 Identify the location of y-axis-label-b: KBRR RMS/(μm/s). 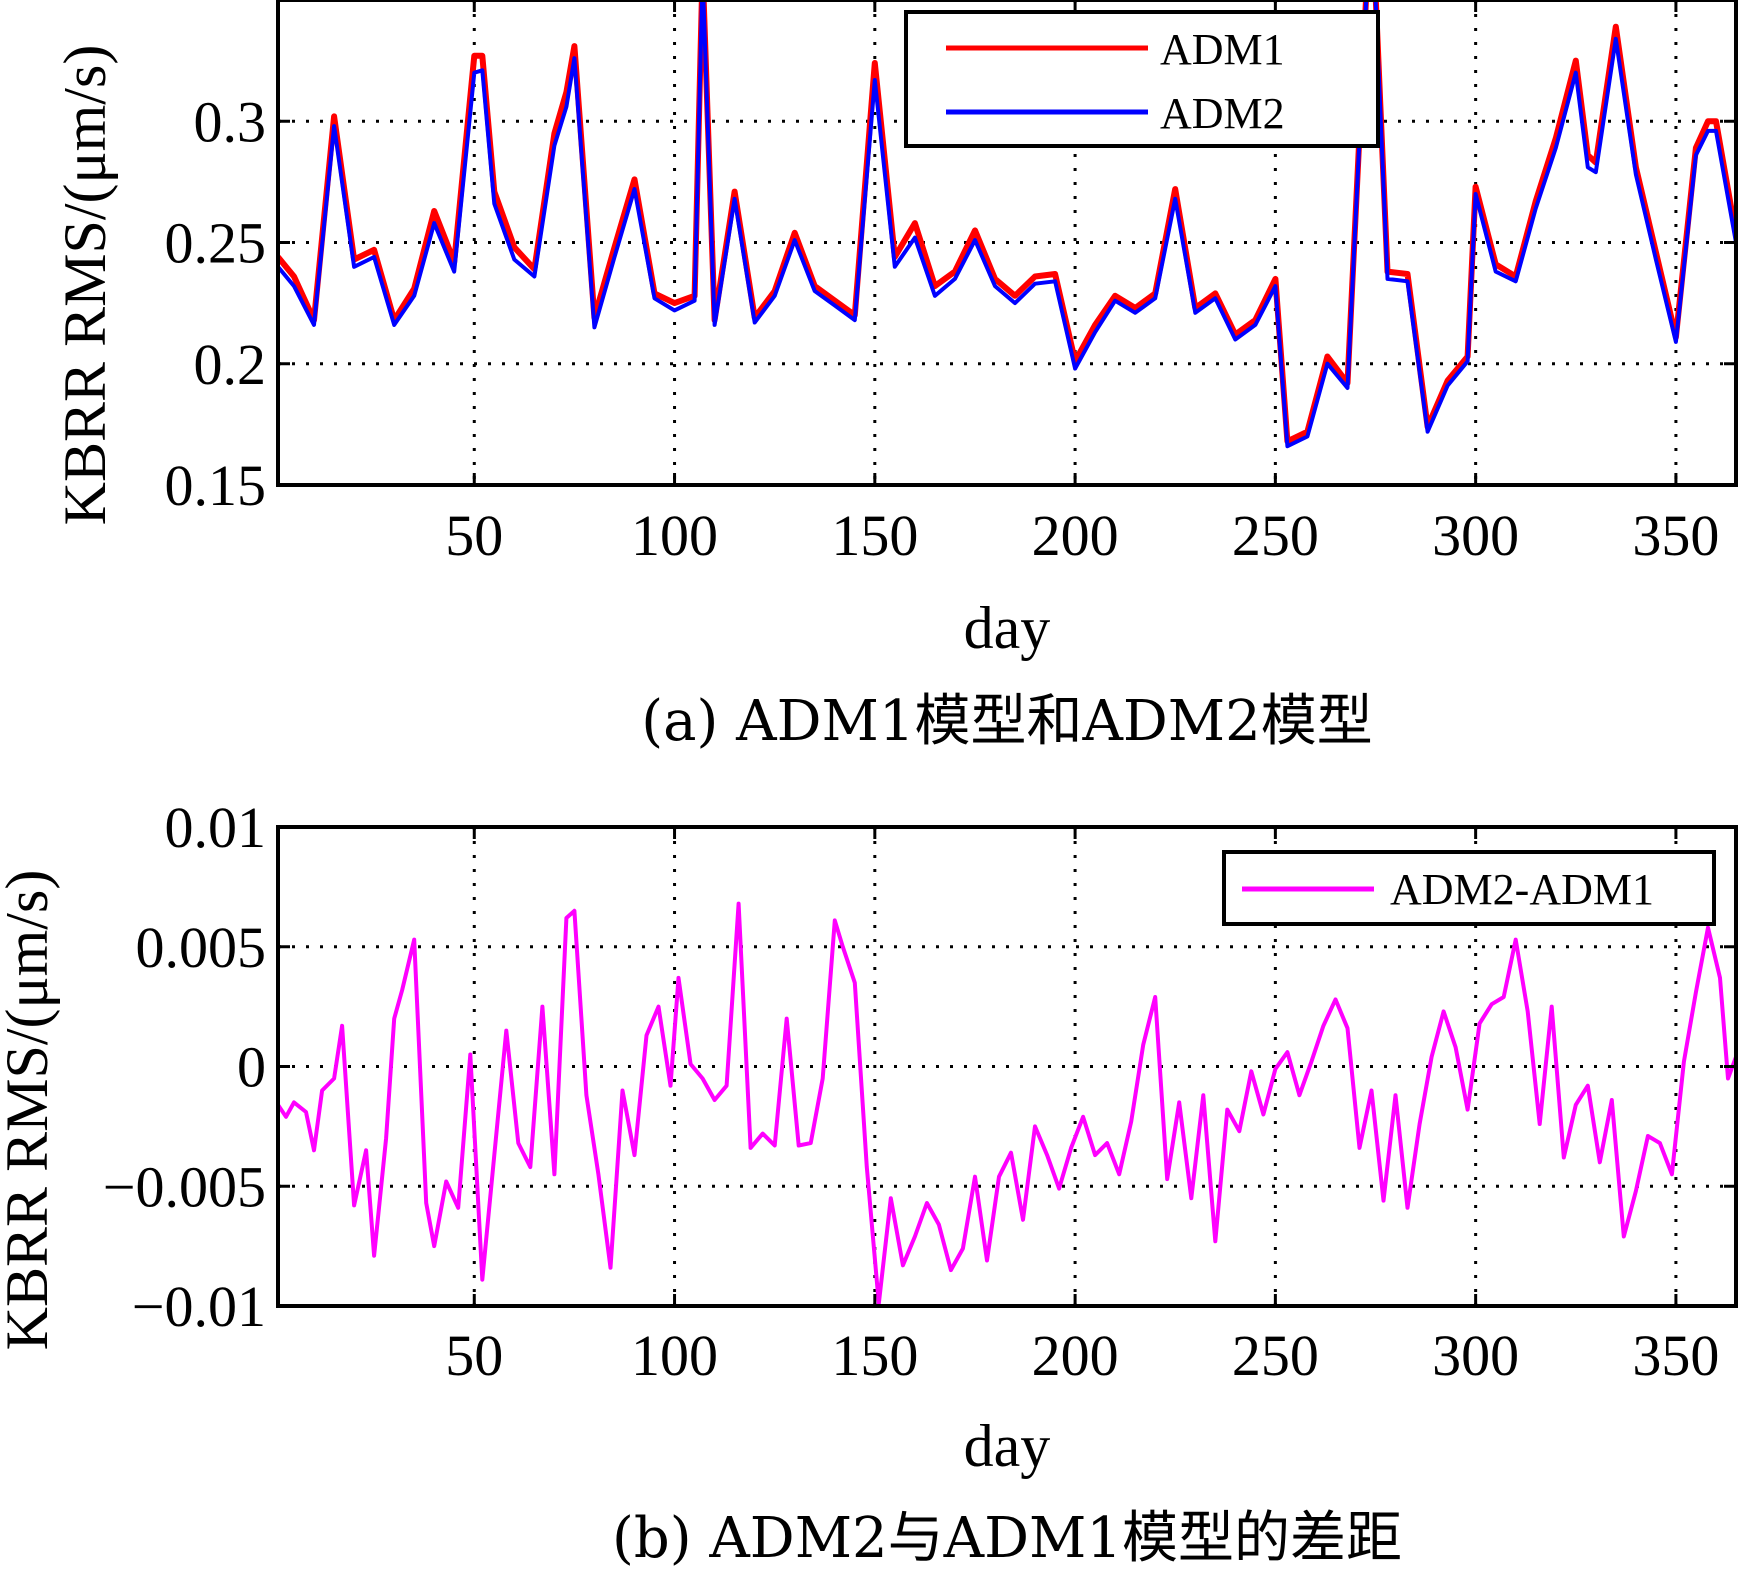
(30, 1110).